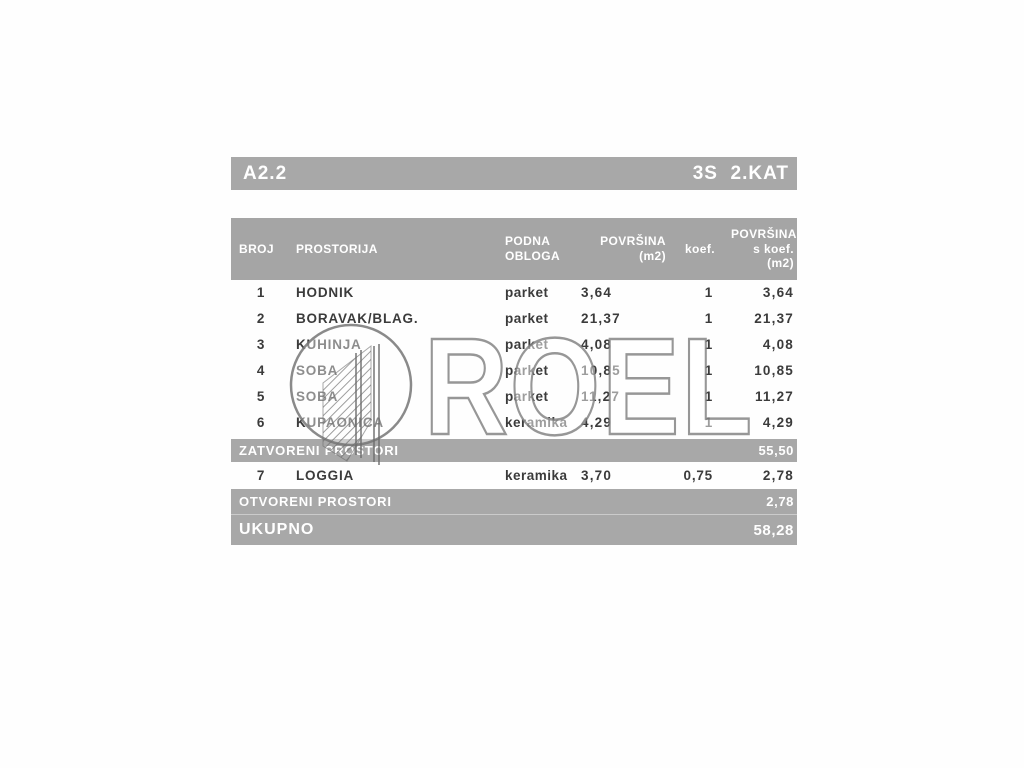 The width and height of the screenshot is (1024, 768). I want to click on total-bar: UKUPNO 58,28, so click(514, 529).